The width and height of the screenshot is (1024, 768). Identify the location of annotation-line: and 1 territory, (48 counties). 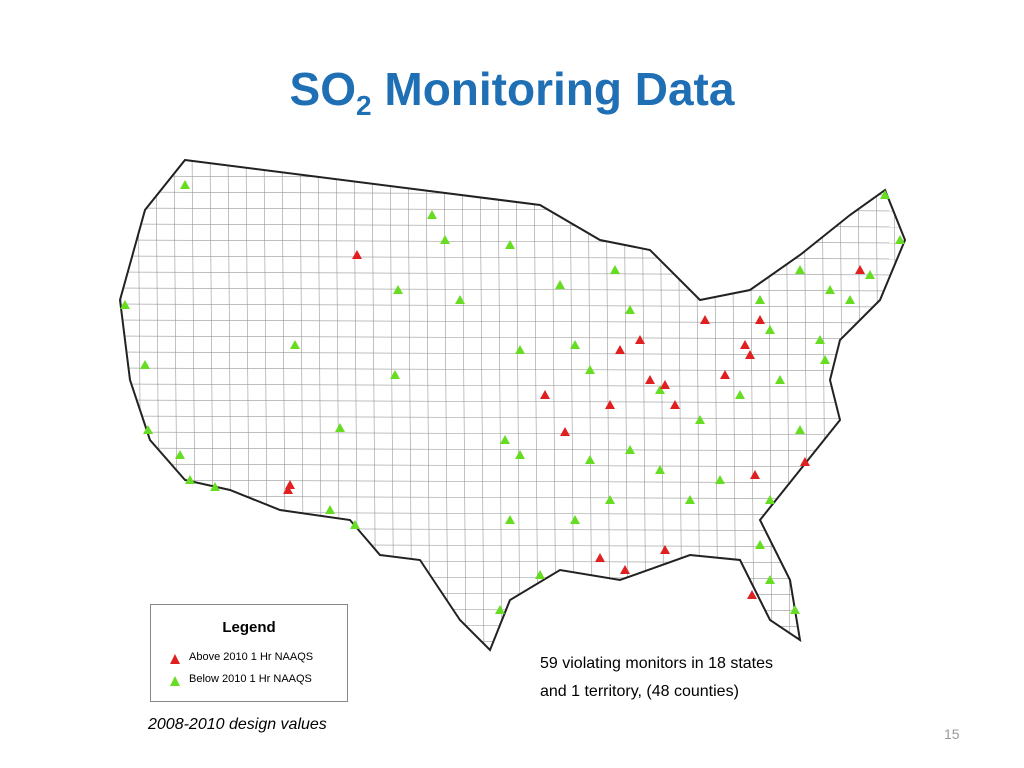
(639, 691).